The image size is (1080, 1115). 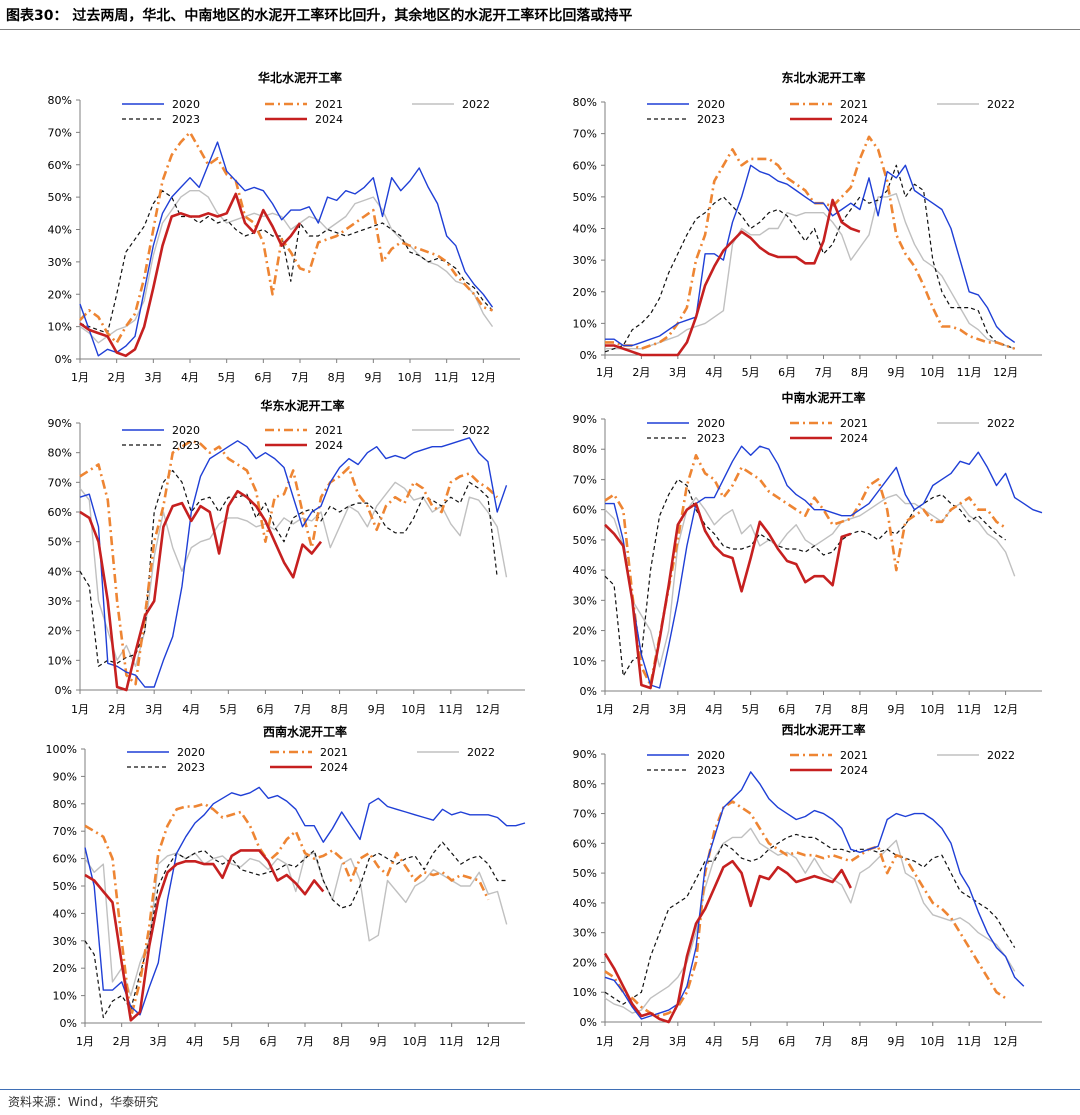 I want to click on header-divider, so click(x=540, y=29).